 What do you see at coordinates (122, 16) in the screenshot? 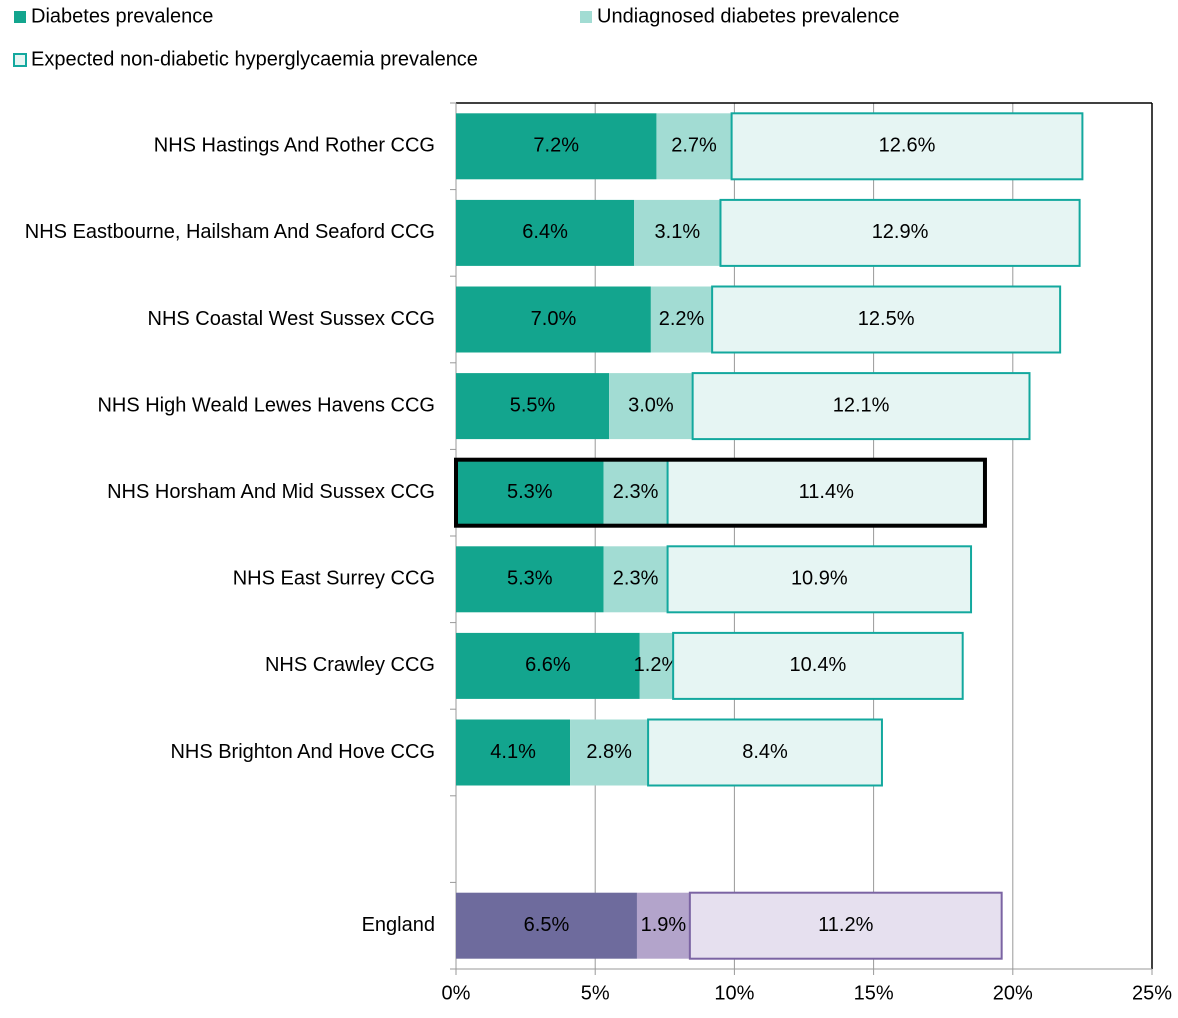
I see `legend-label: Diabetes prevalence` at bounding box center [122, 16].